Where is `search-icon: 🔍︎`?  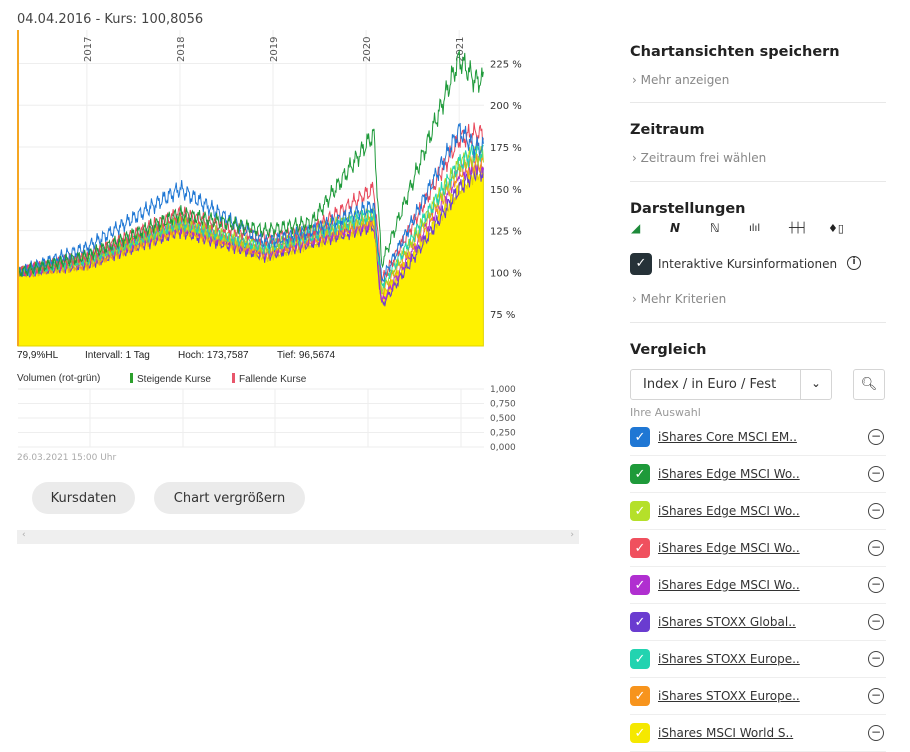 search-icon: 🔍︎ is located at coordinates (869, 384).